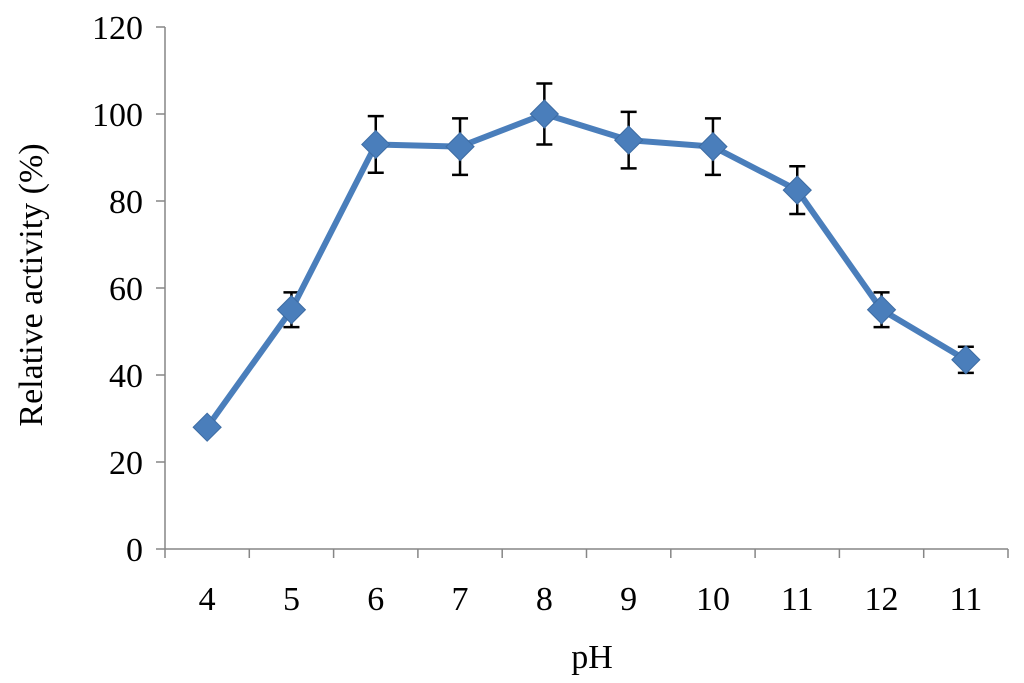 This screenshot has width=1024, height=683. Describe the element at coordinates (592, 657) in the screenshot. I see `x-axis-title: pH` at that location.